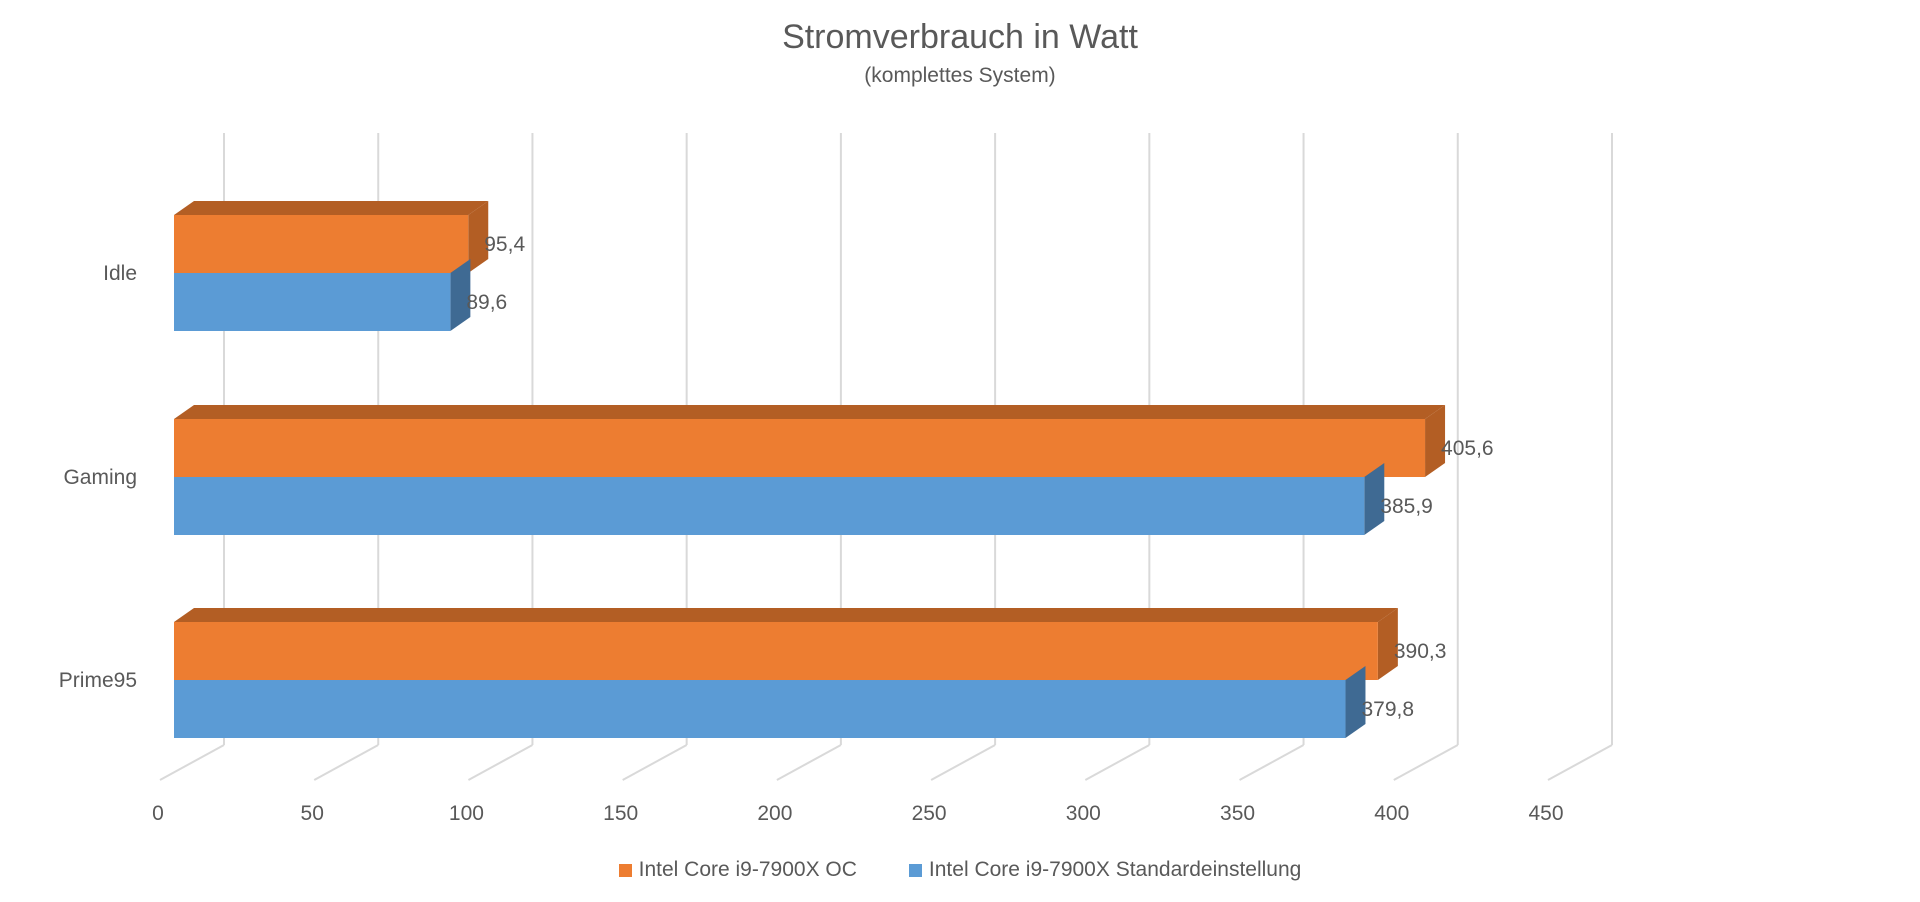  Describe the element at coordinates (625, 870) in the screenshot. I see `legend-swatch-oc` at that location.